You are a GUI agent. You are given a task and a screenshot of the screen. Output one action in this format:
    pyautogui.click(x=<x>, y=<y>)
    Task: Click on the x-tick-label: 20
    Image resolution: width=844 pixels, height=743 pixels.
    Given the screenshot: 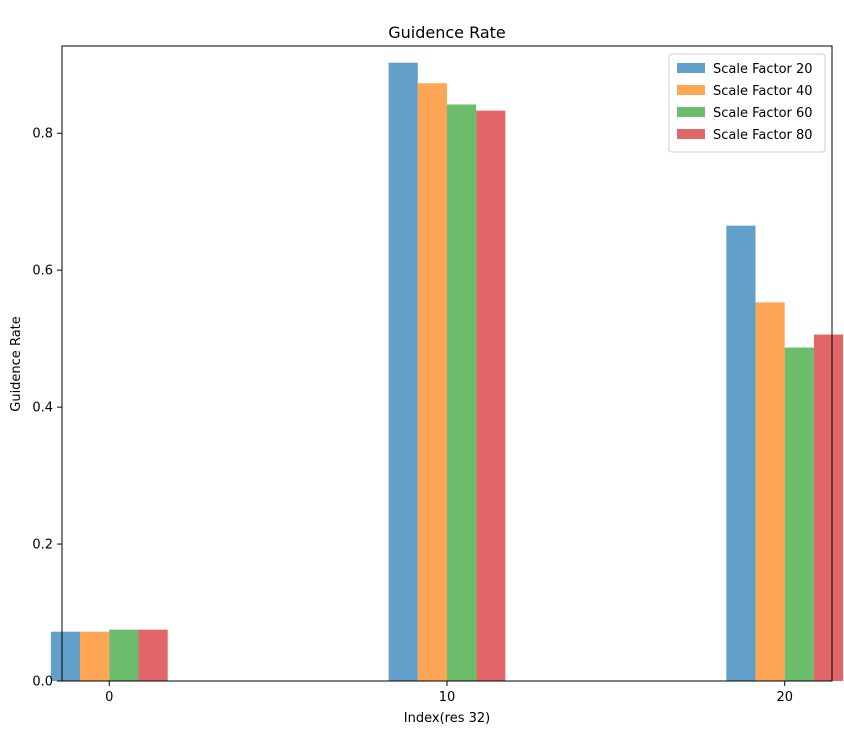 What is the action you would take?
    pyautogui.click(x=784, y=697)
    